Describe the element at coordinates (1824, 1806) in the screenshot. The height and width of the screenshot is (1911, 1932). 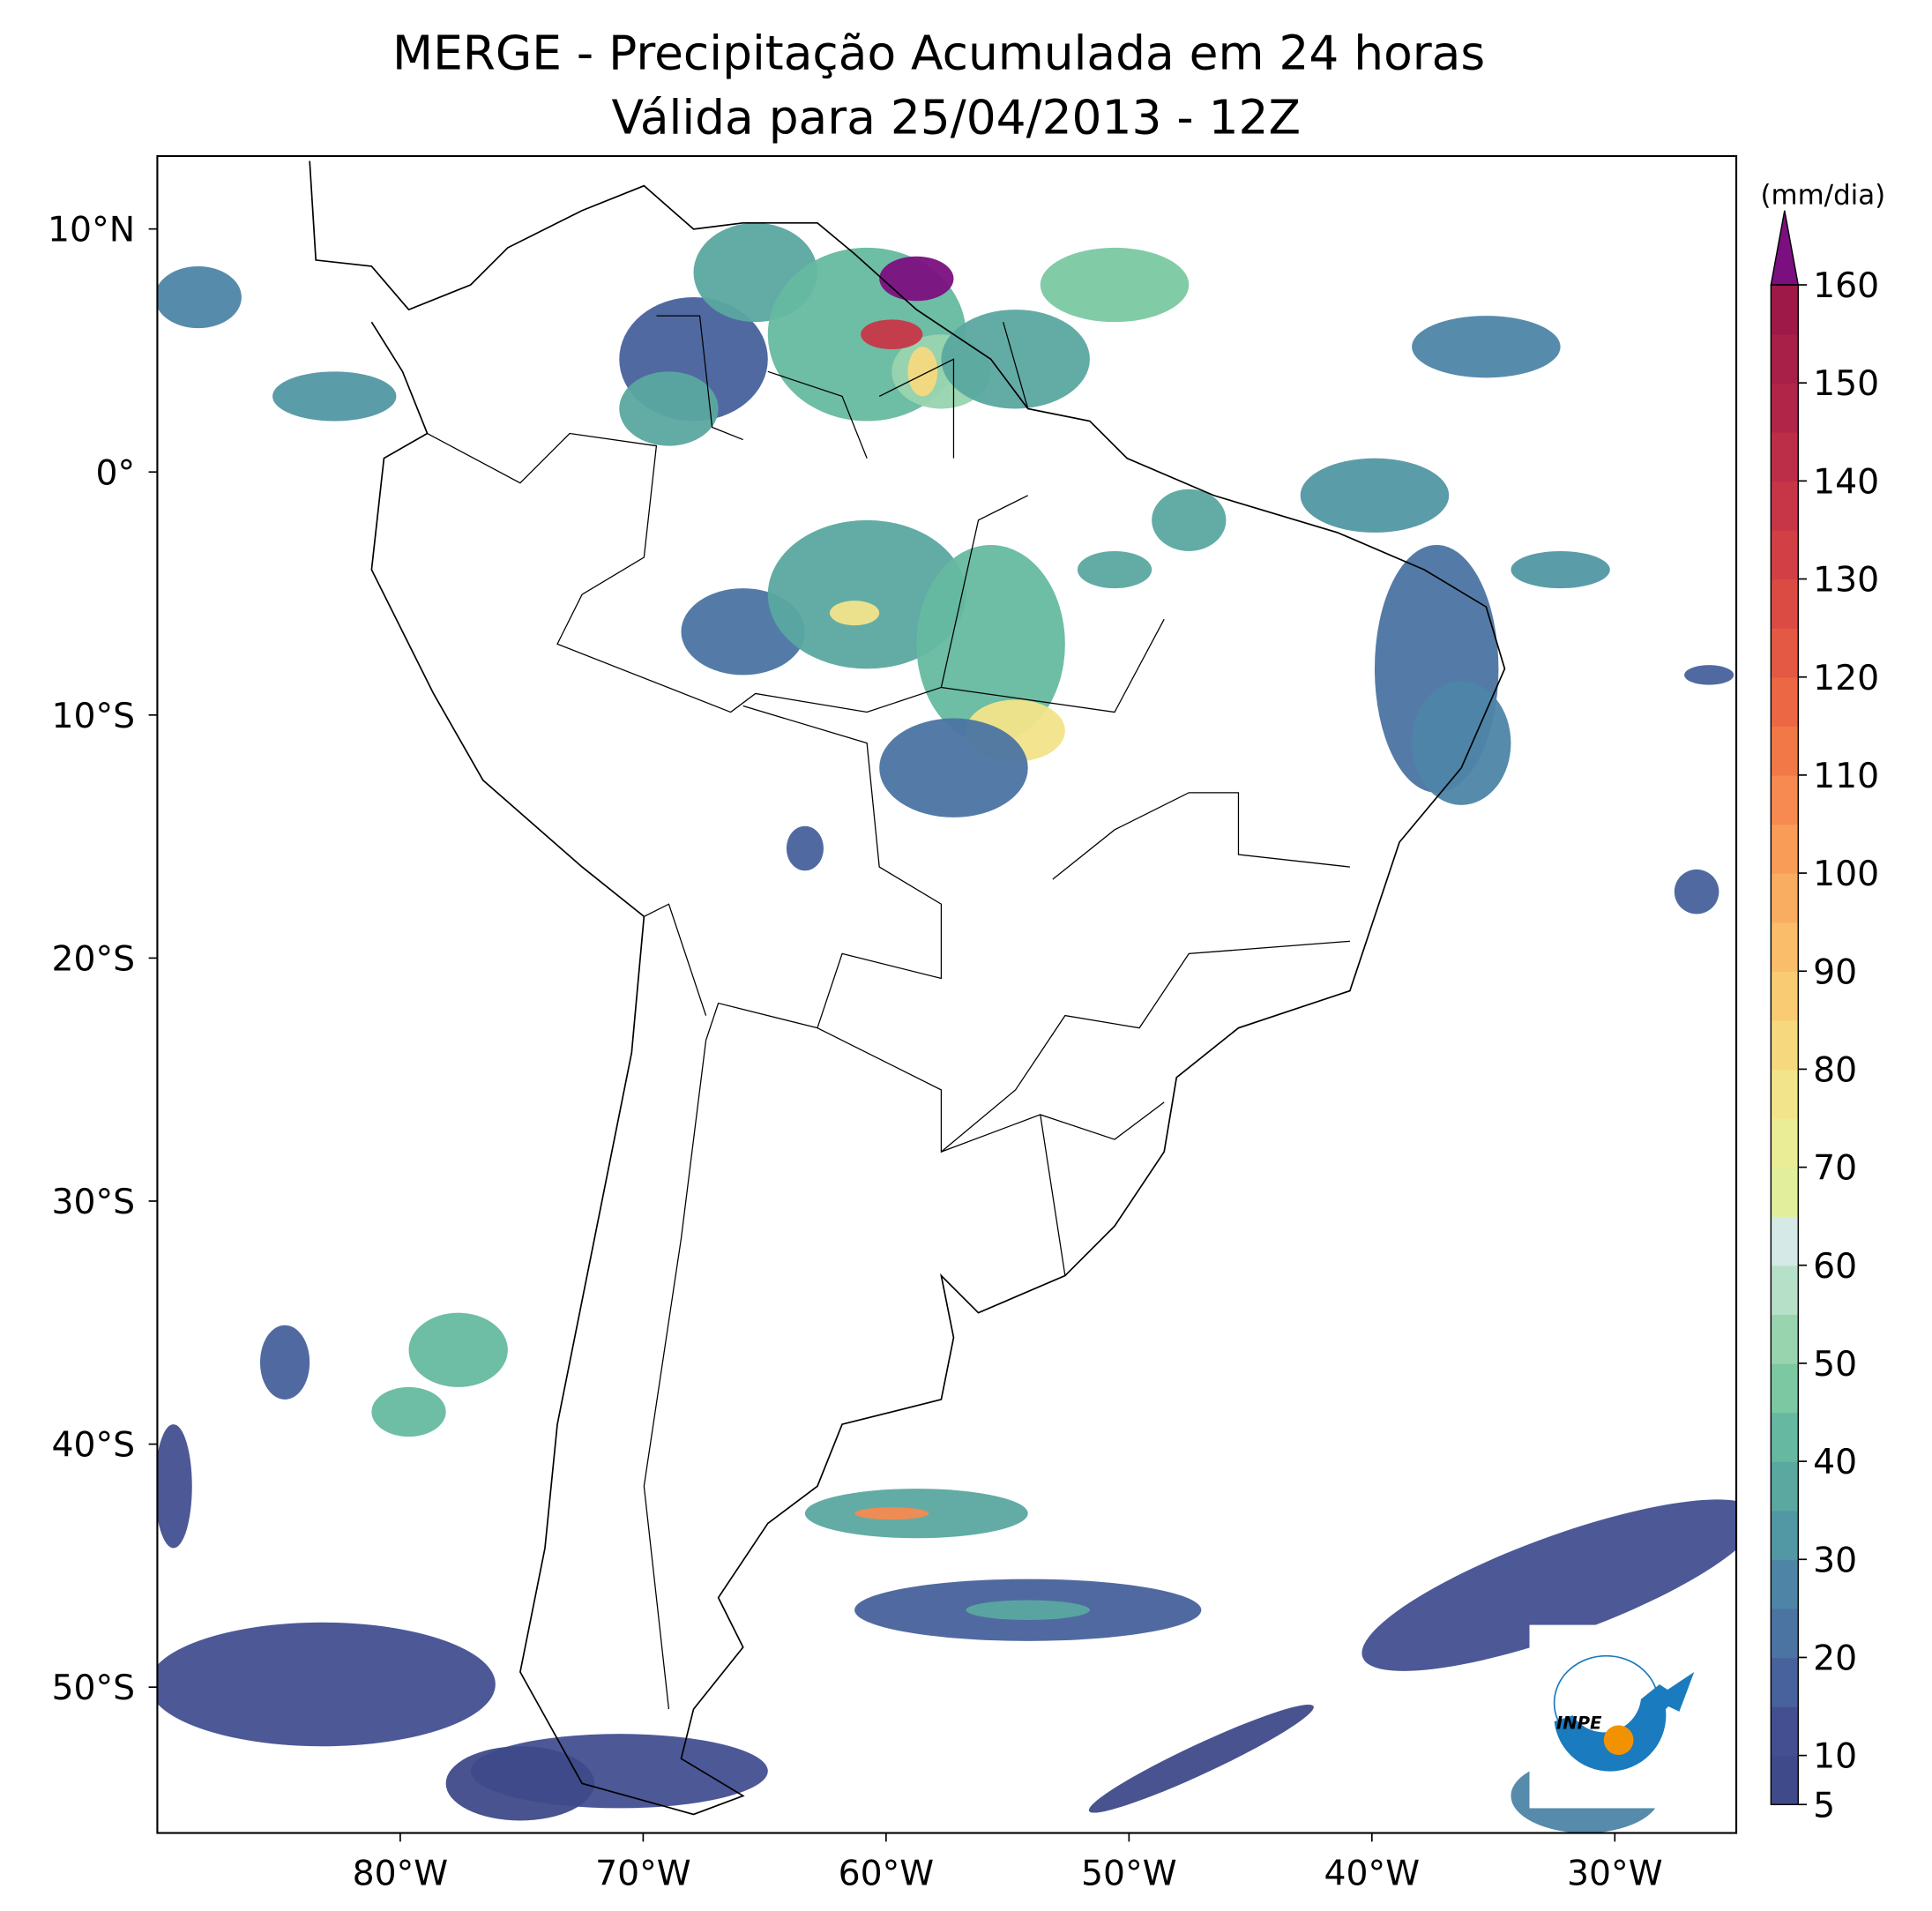
I see `colorbar-tick-label: 5` at that location.